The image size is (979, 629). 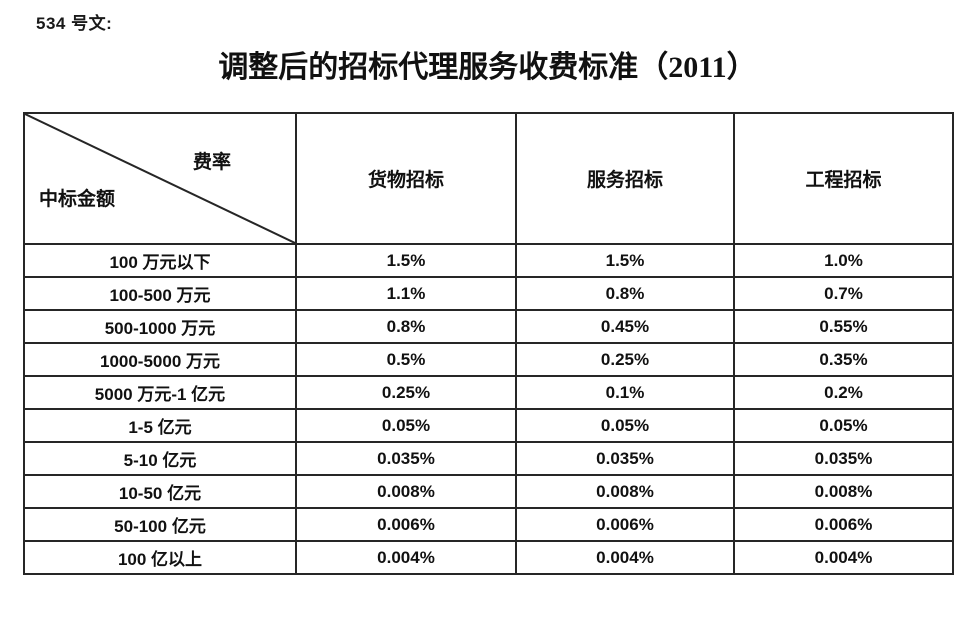 What do you see at coordinates (843, 260) in the screenshot?
I see `fee-value: 1.0%` at bounding box center [843, 260].